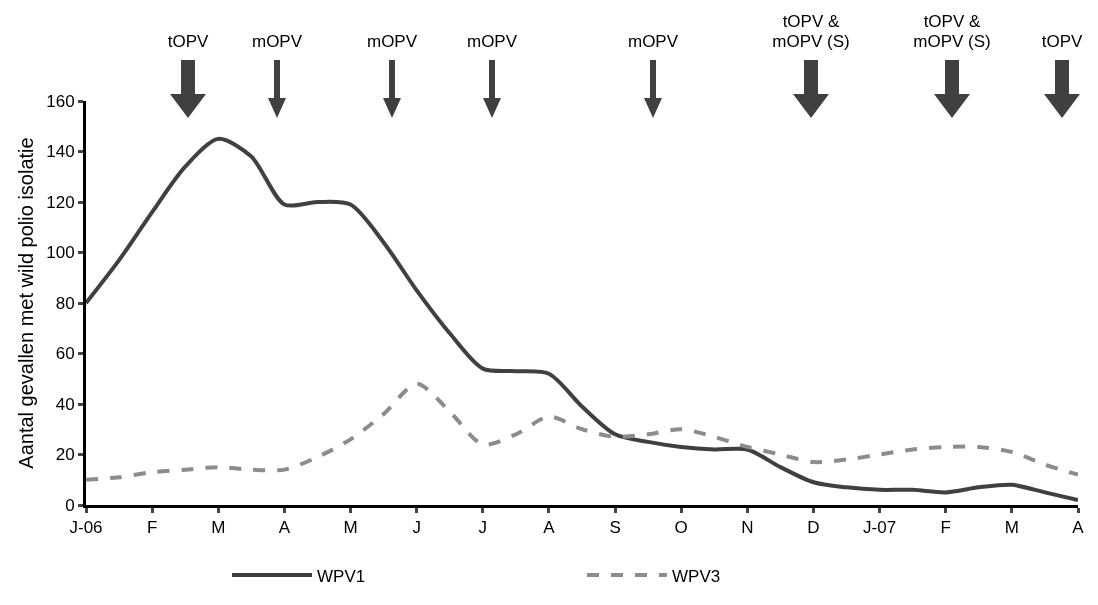  What do you see at coordinates (60, 202) in the screenshot?
I see `y-tick-label: 120` at bounding box center [60, 202].